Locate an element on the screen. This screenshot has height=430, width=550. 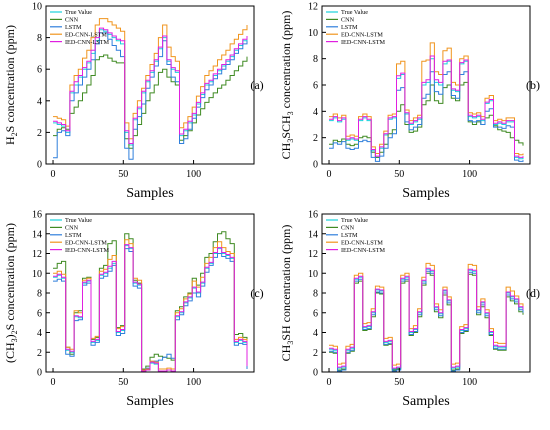
y-axis-label-part: H is located at coordinates (10, 140).